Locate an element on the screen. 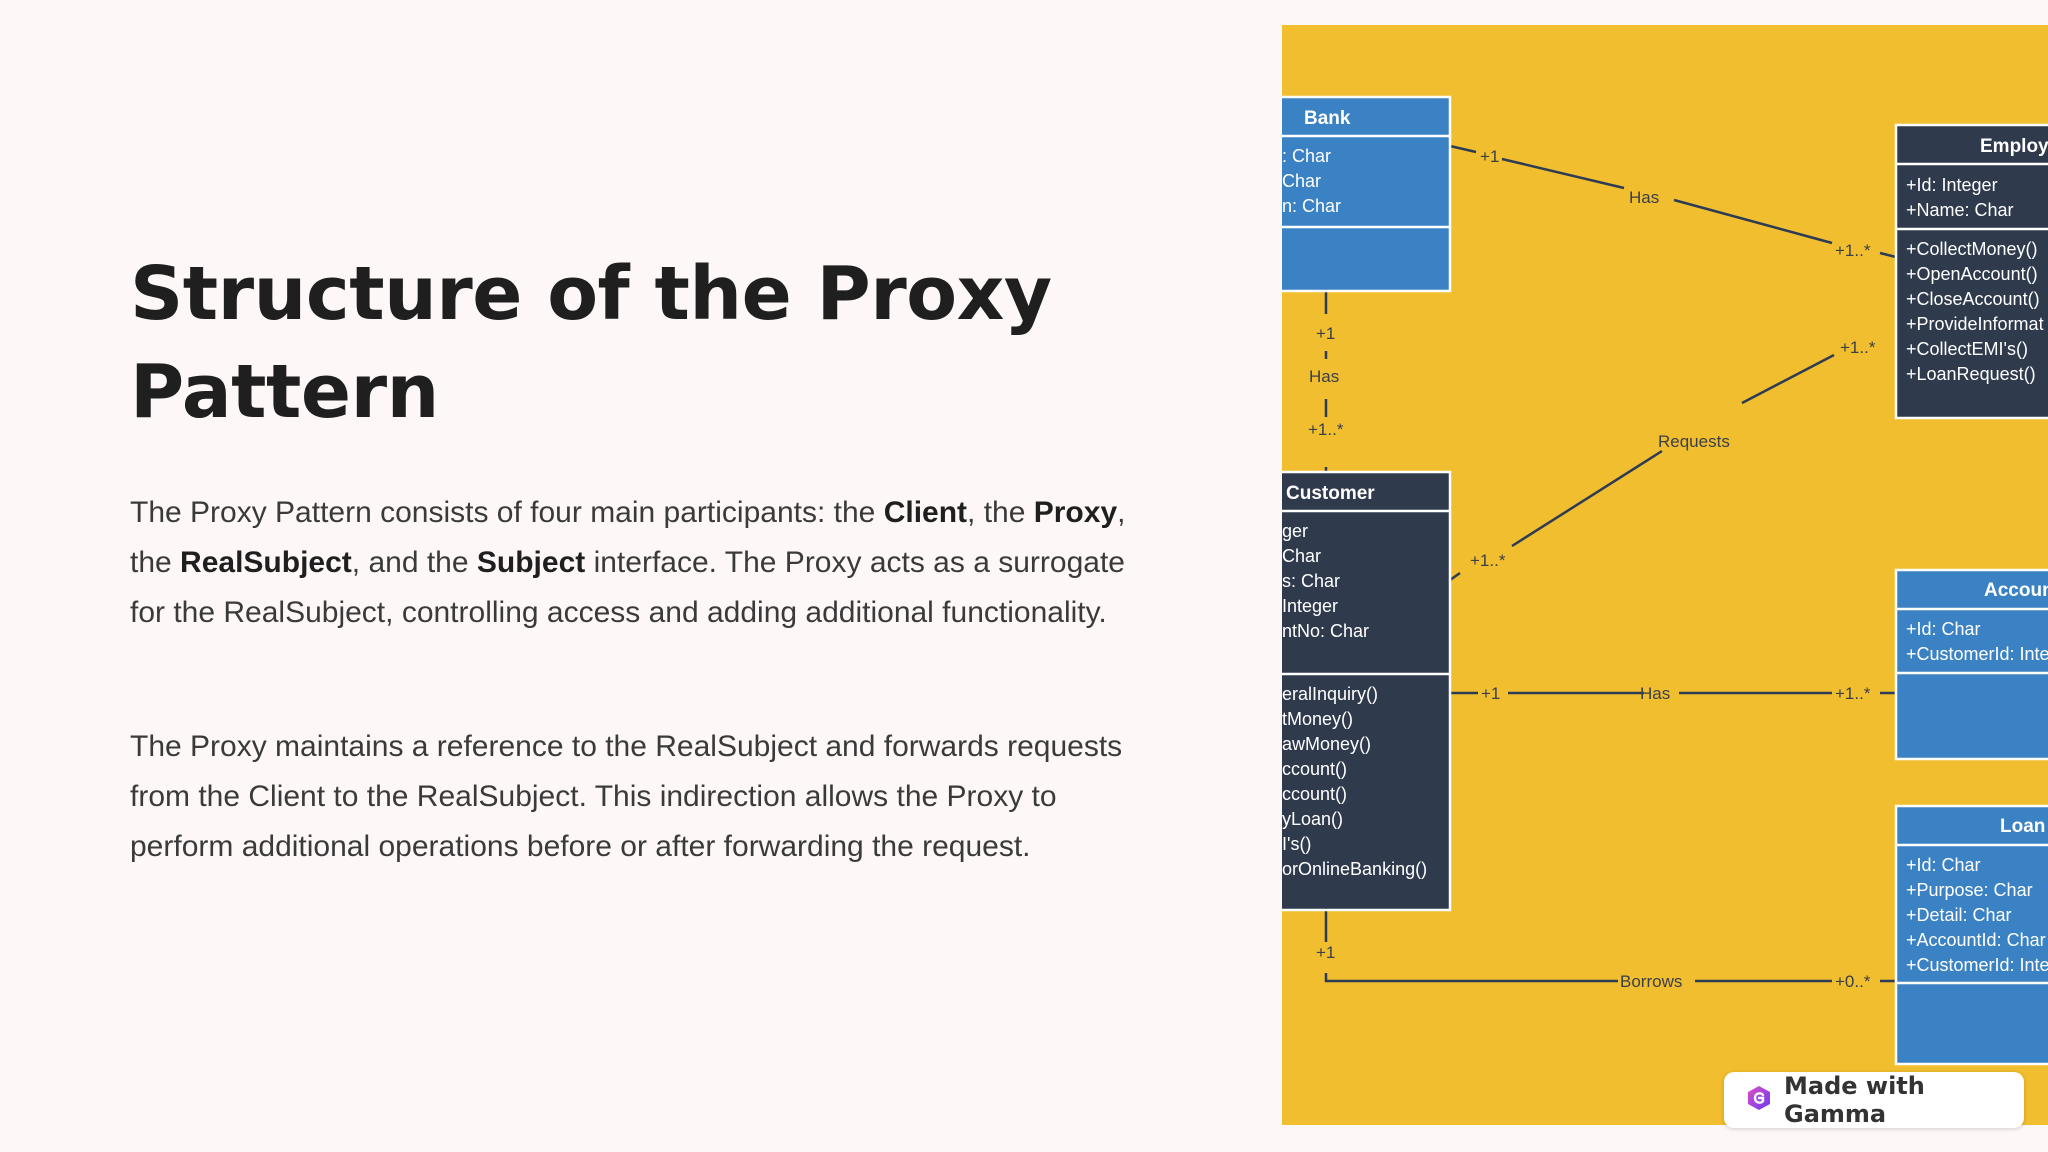 The image size is (2048, 1152). intro-text-2: , the is located at coordinates (1000, 512).